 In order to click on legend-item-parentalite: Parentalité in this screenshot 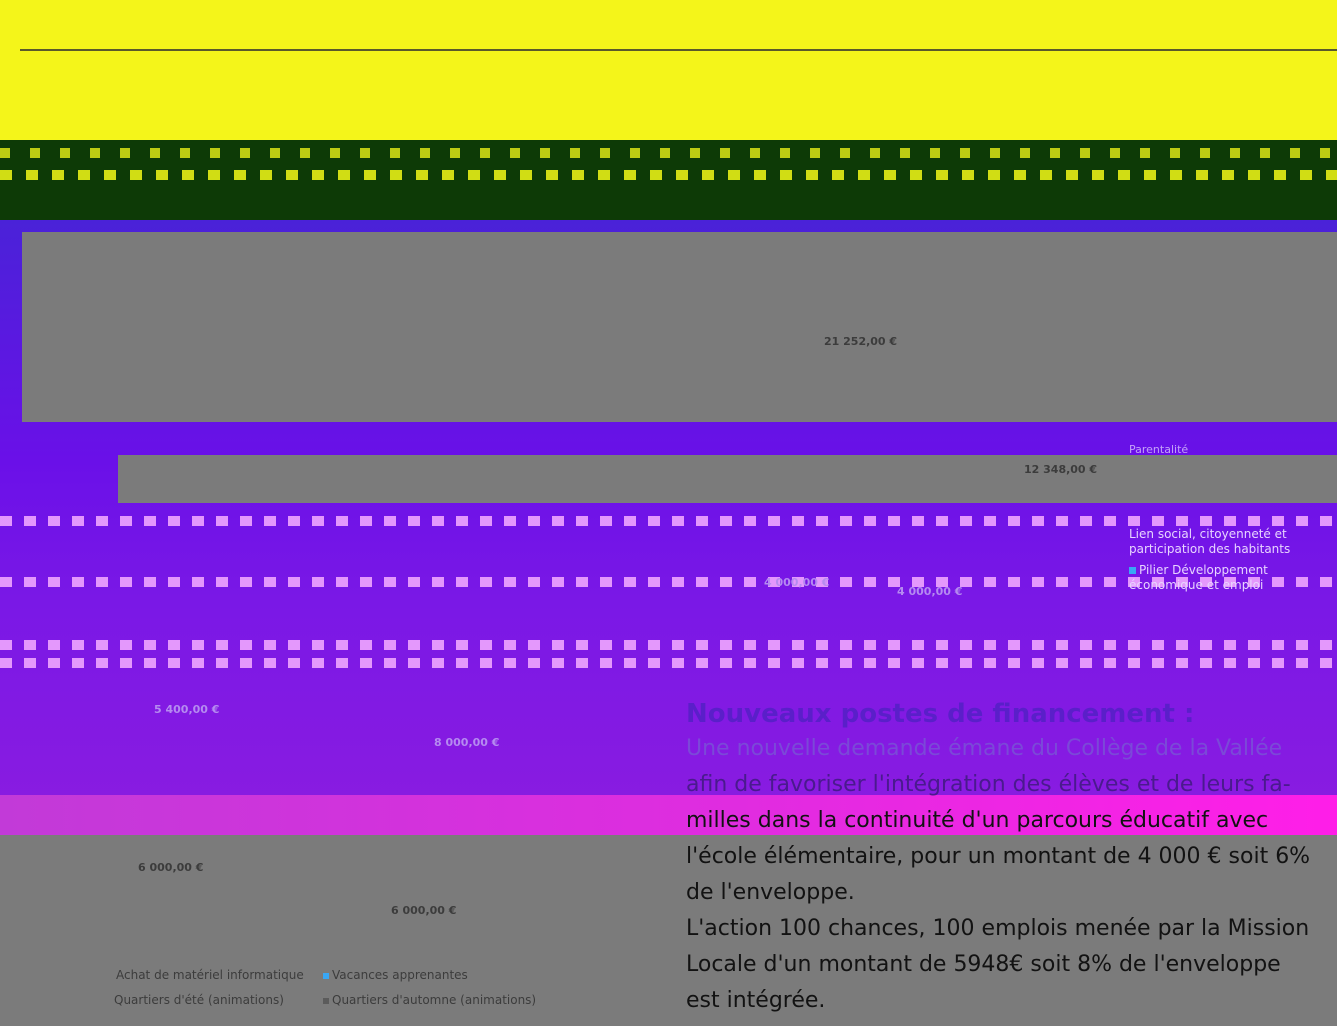, I will do `click(1159, 449)`.